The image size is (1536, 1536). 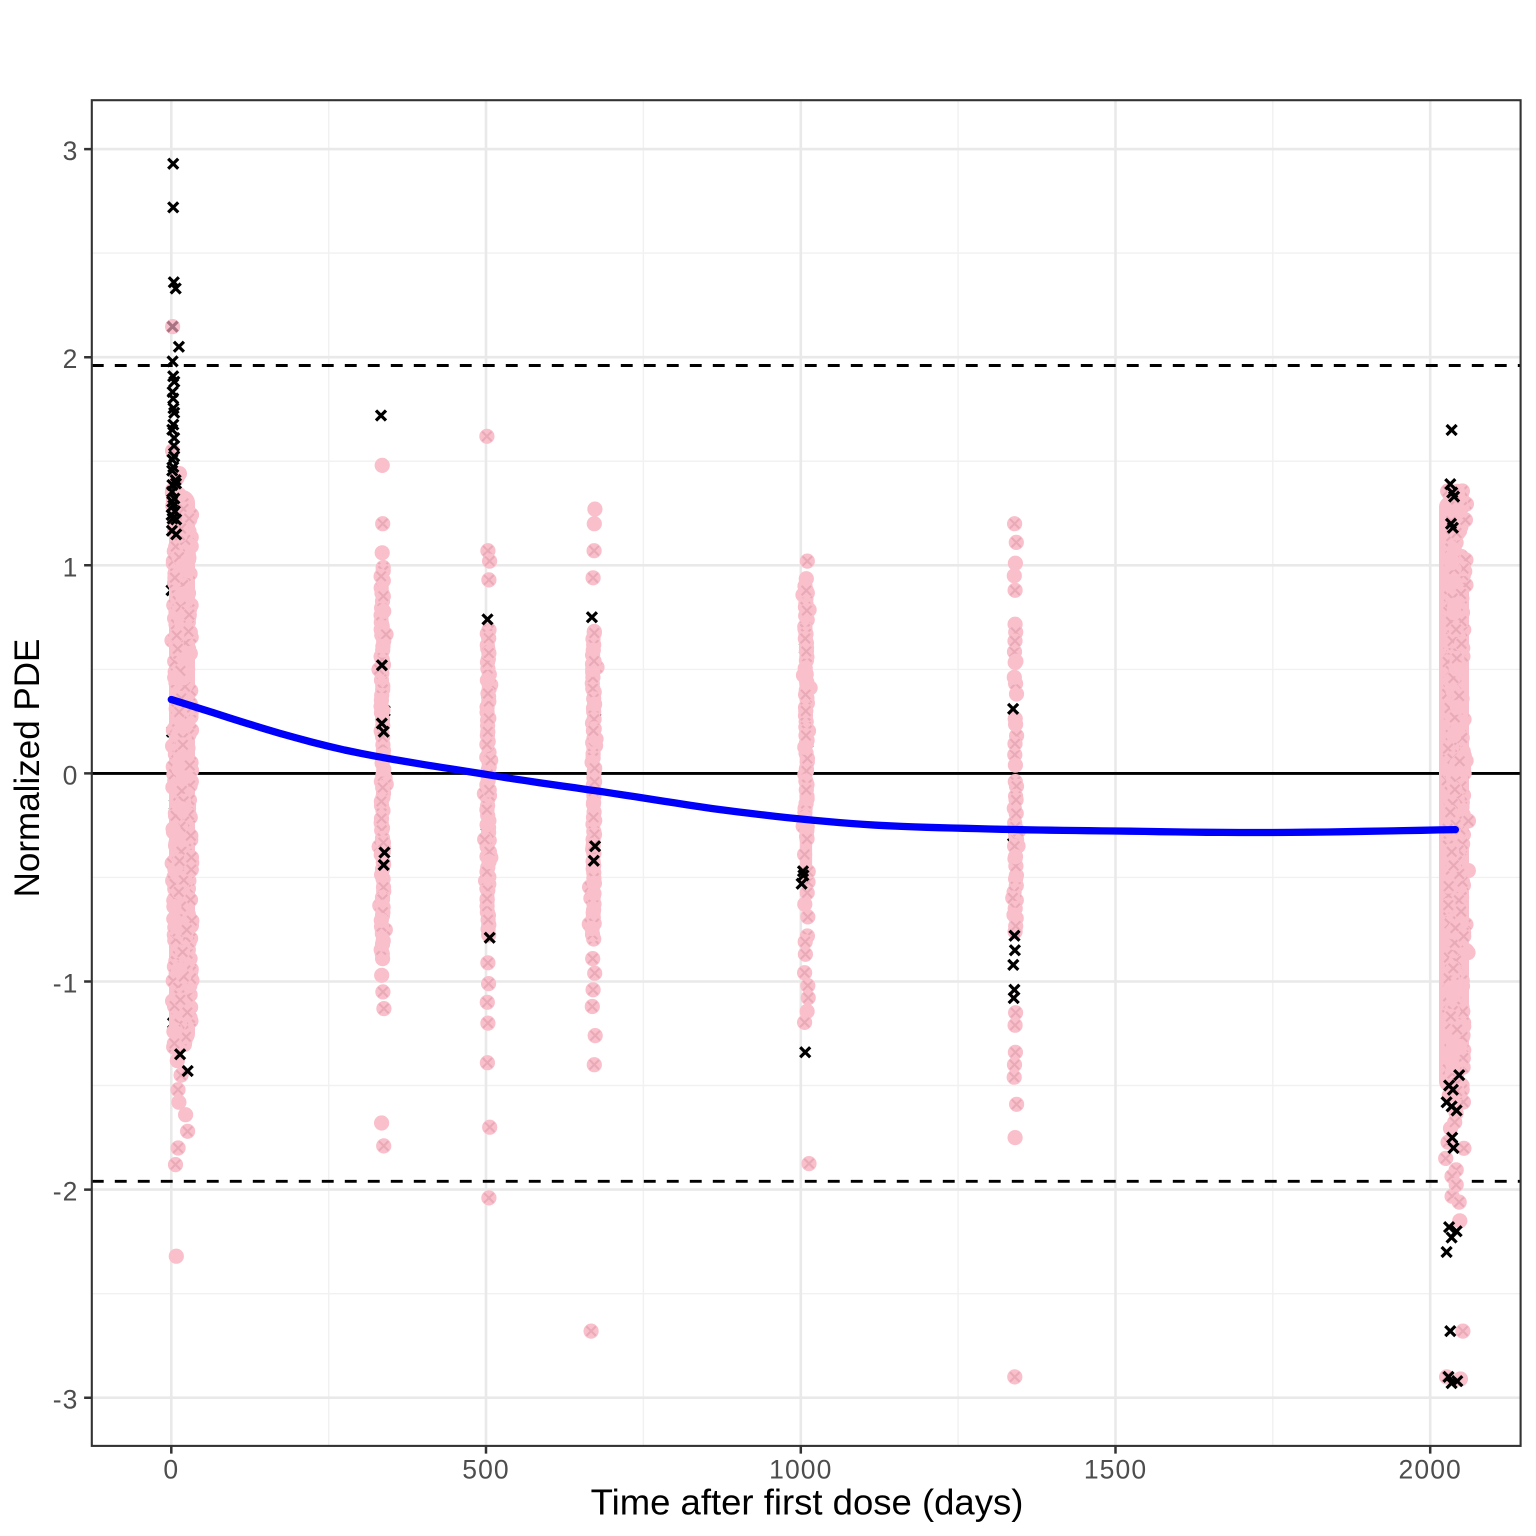 What do you see at coordinates (800, 1470) in the screenshot?
I see `svg-text: 1000` at bounding box center [800, 1470].